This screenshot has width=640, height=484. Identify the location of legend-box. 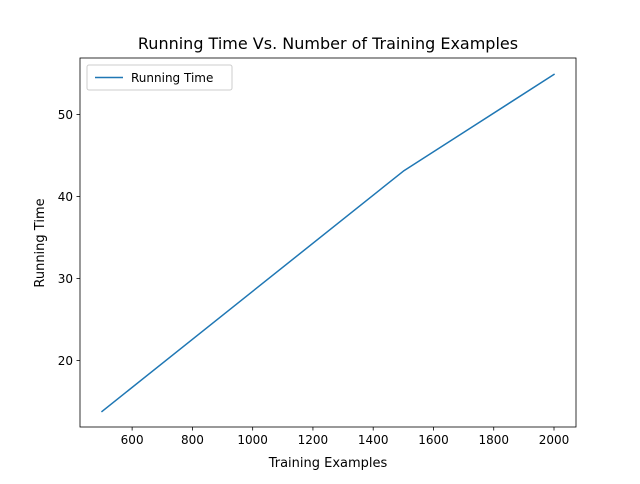
(159, 77).